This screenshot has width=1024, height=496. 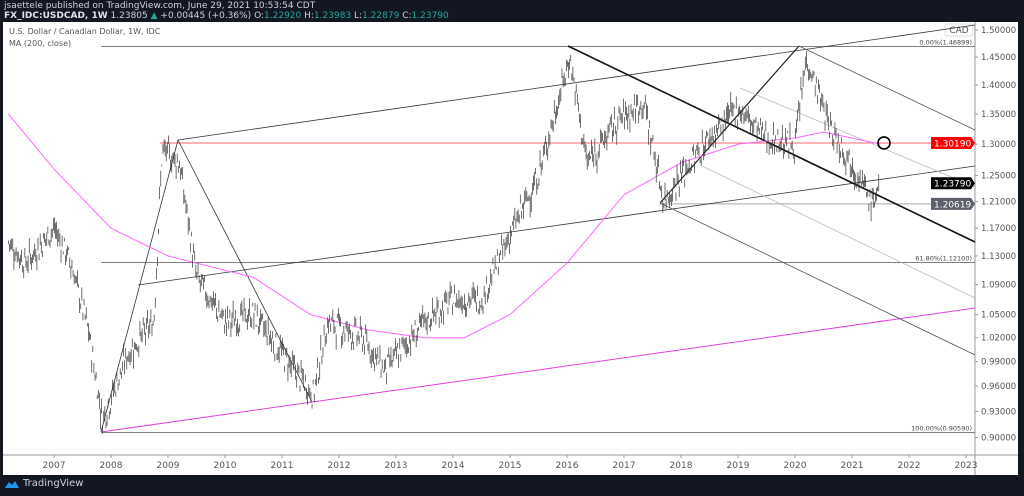 I want to click on fib-label: 100.00%(0.90590), so click(x=941, y=428).